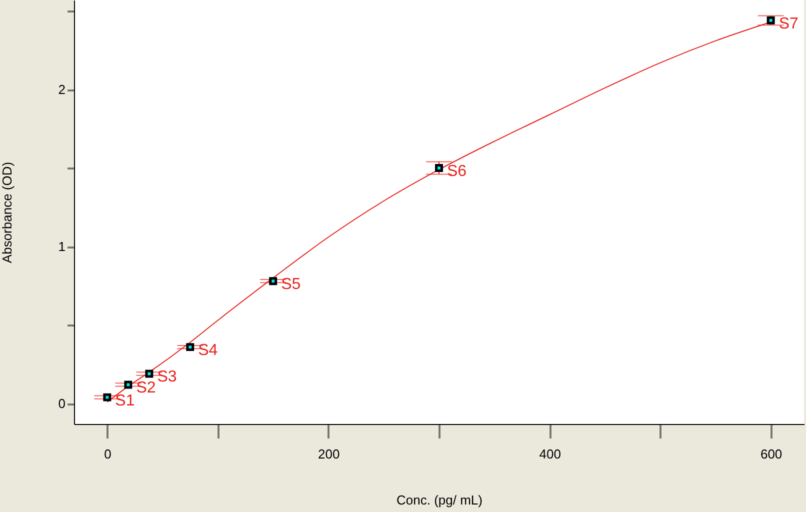  What do you see at coordinates (439, 500) in the screenshot?
I see `x-axis-title: Conc. (pg/ mL)` at bounding box center [439, 500].